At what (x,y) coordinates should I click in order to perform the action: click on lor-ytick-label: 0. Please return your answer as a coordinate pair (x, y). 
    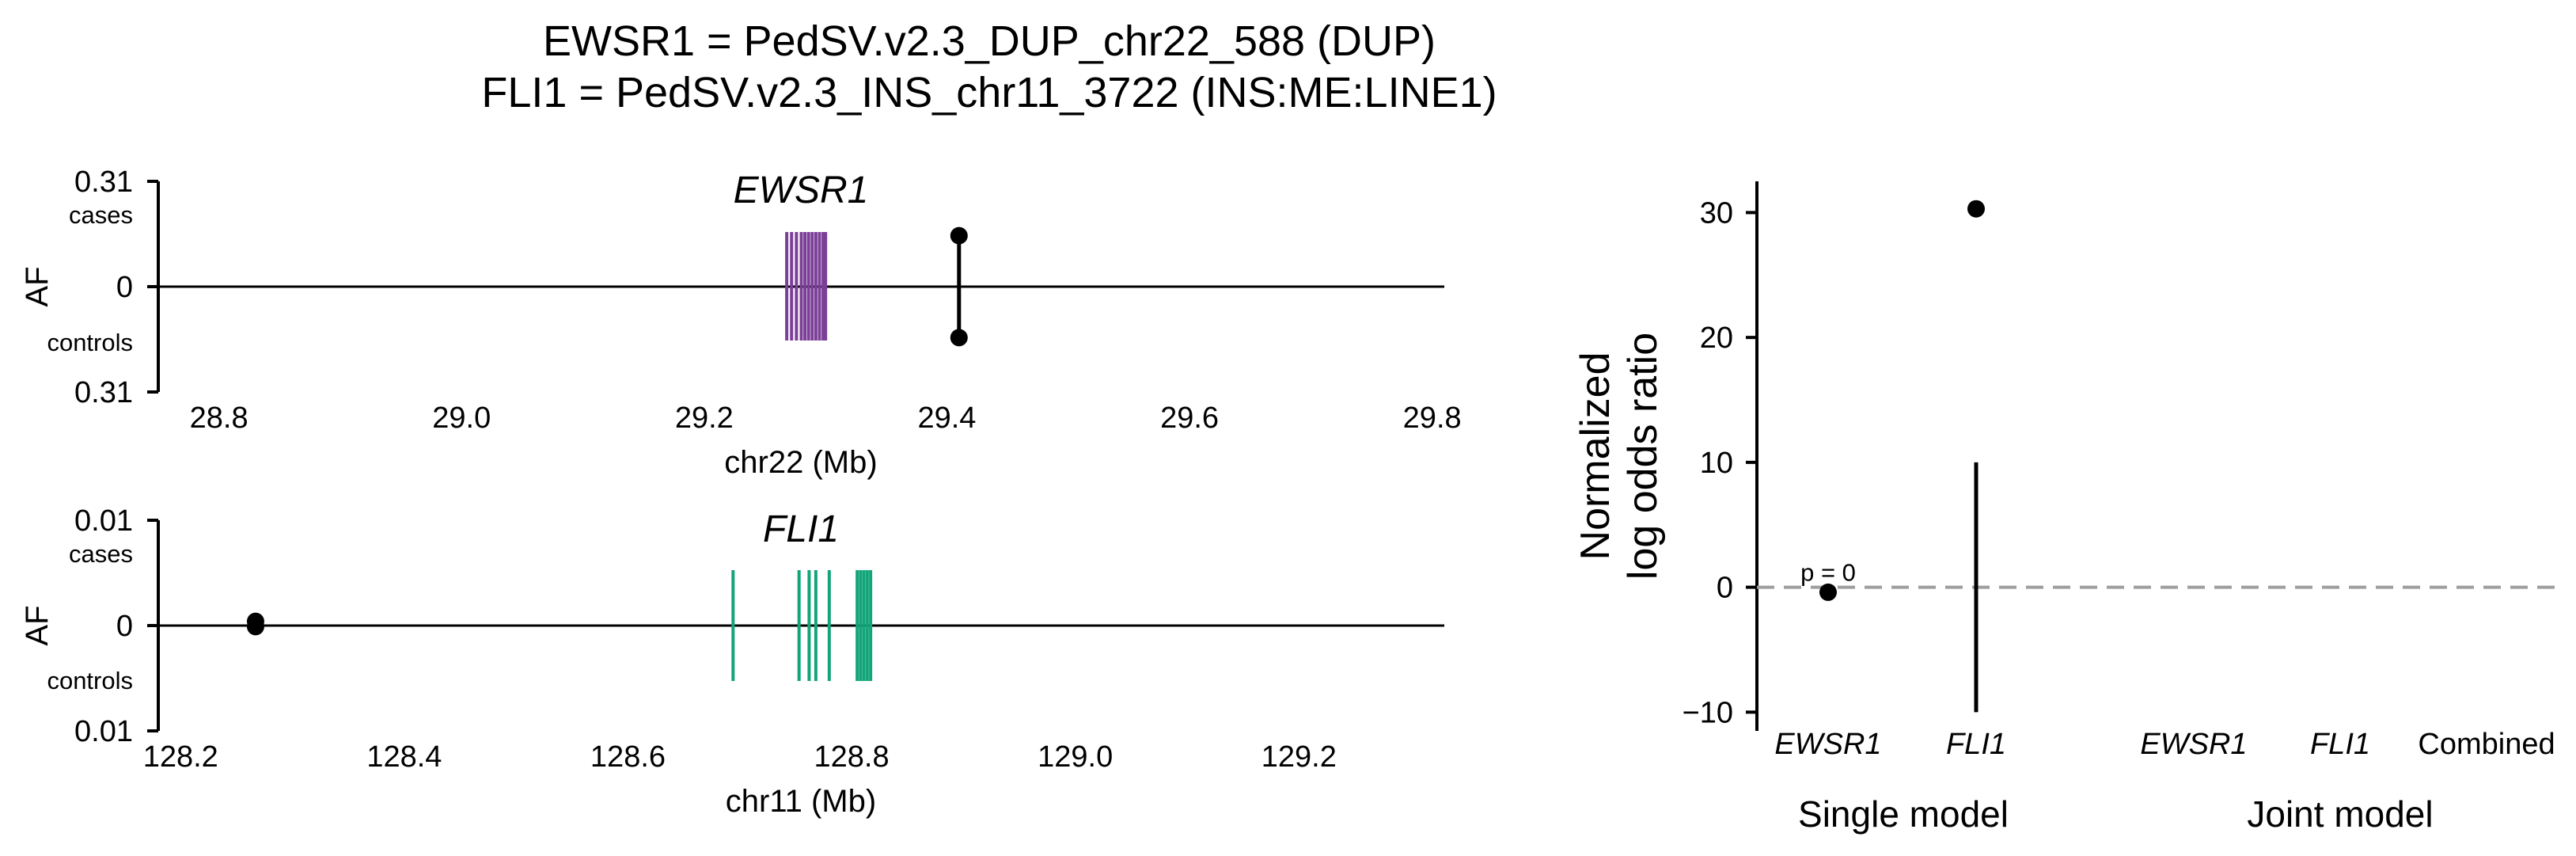
    Looking at the image, I should click on (1725, 588).